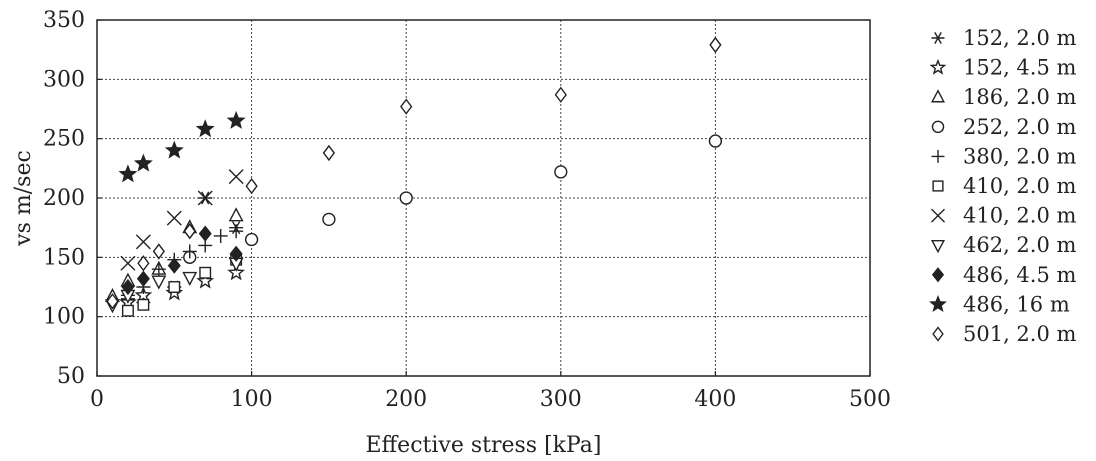  I want to click on y-tick-label: 150, so click(64, 257).